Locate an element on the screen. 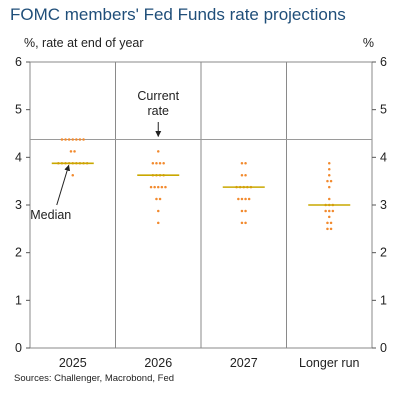  x-tick-label: 2026 is located at coordinates (158, 363).